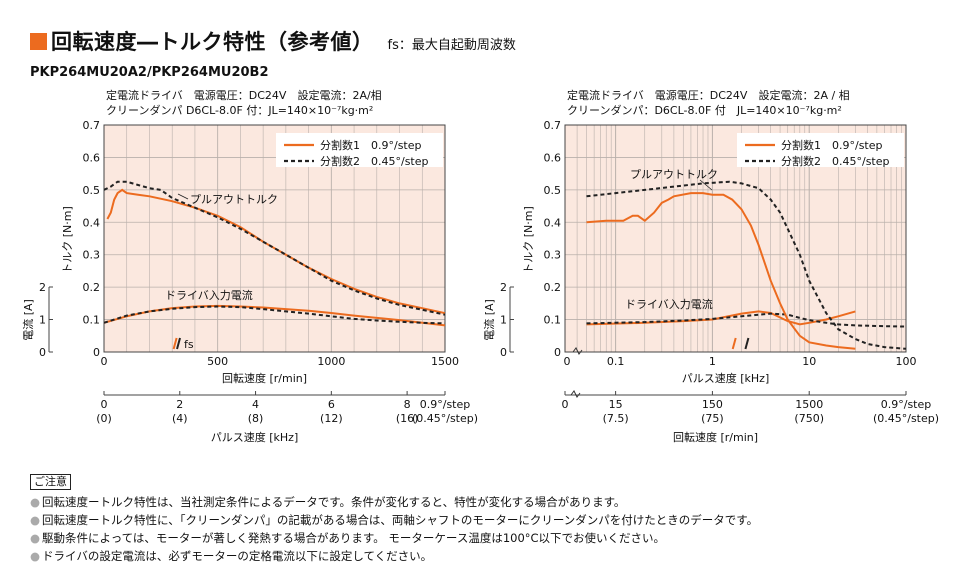 This screenshot has width=966, height=586. I want to click on secondary-tick-label: 8, so click(407, 404).